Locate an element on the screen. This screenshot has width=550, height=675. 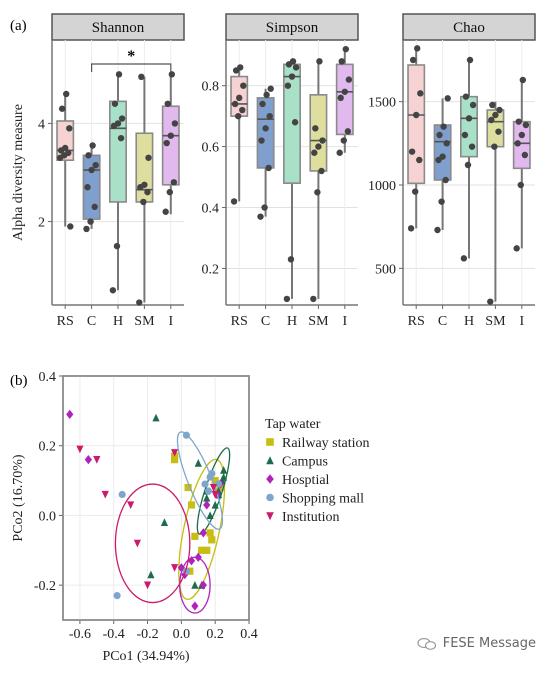
legend-item: Institution is located at coordinates (303, 517).